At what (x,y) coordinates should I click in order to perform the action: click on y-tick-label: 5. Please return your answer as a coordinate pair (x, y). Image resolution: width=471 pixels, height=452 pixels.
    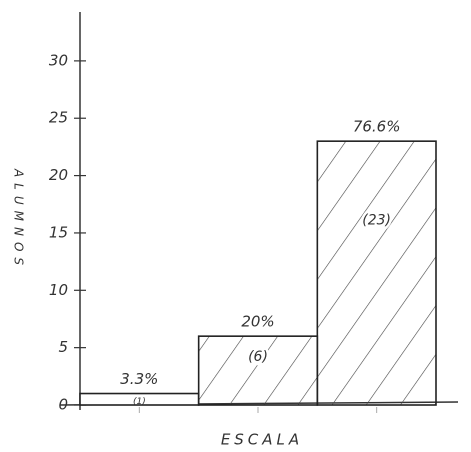
    Looking at the image, I should click on (63, 347).